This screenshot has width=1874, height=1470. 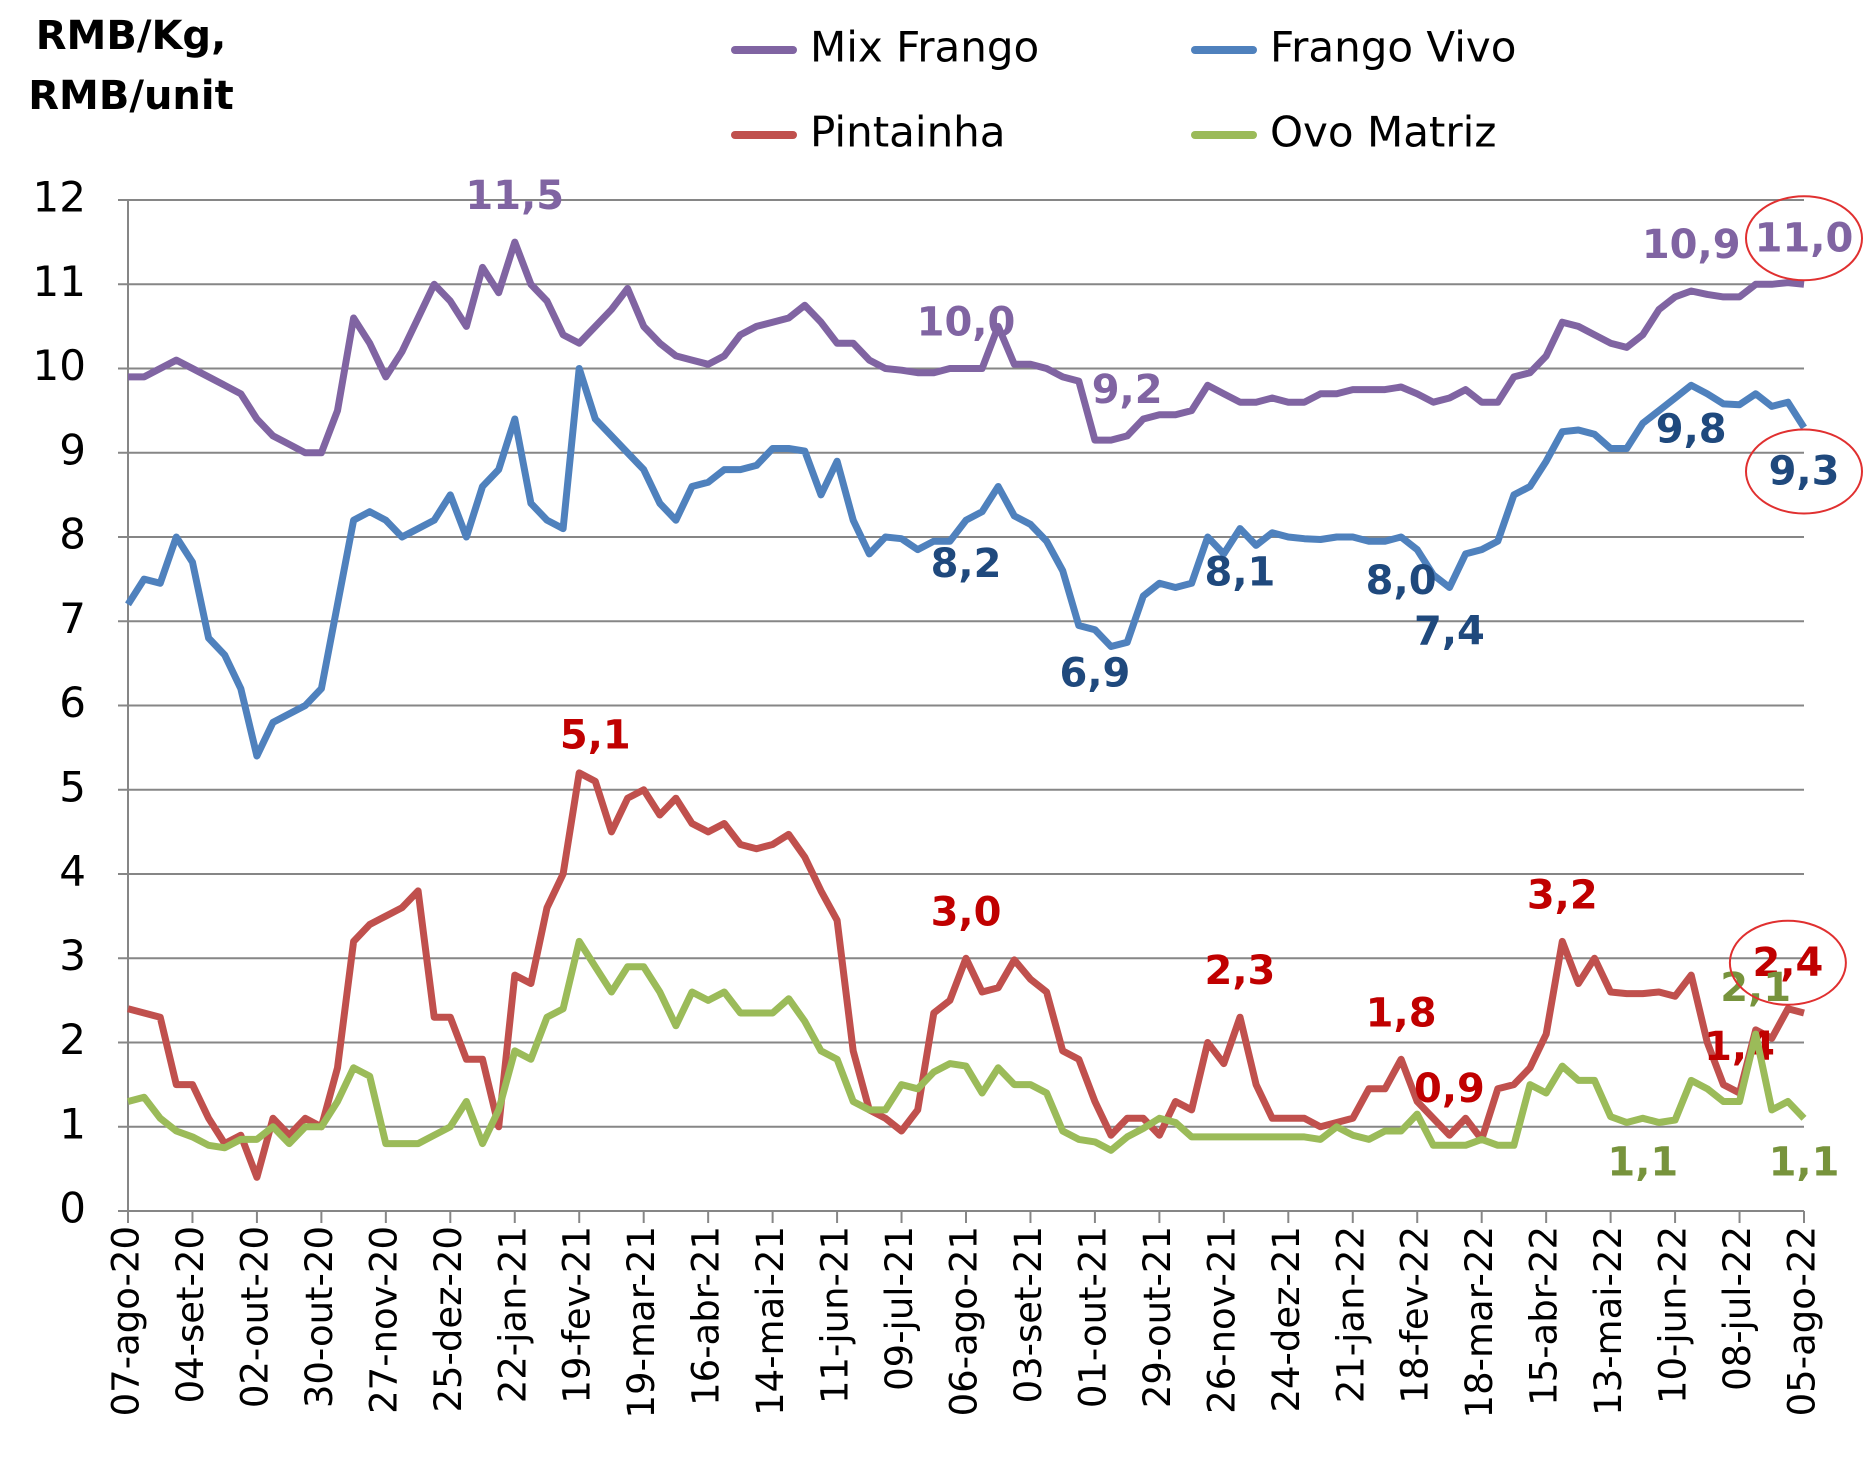 I want to click on data-label: 3,2, so click(x=1562, y=895).